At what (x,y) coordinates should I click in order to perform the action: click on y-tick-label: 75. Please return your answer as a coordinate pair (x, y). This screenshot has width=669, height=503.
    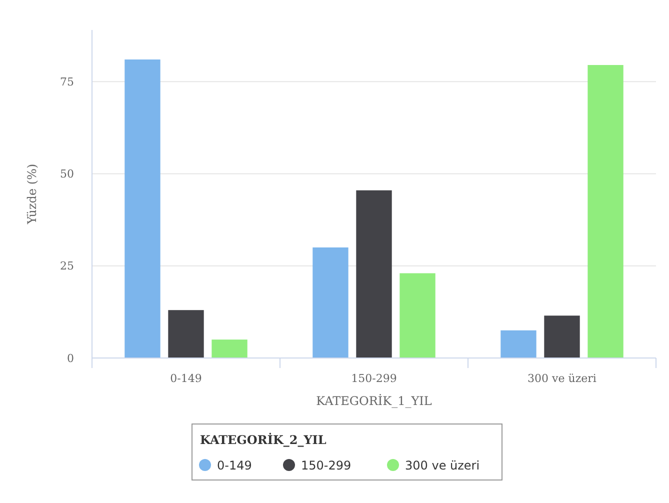
    Looking at the image, I should click on (67, 81).